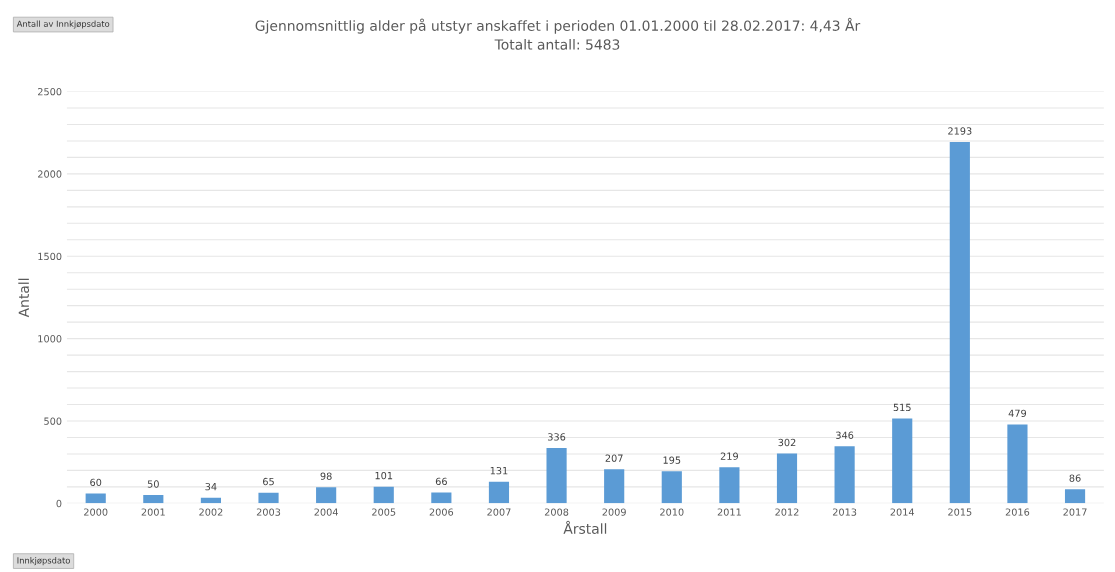 Image resolution: width=1115 pixels, height=572 pixels. What do you see at coordinates (844, 512) in the screenshot?
I see `x-tick-label: 2013` at bounding box center [844, 512].